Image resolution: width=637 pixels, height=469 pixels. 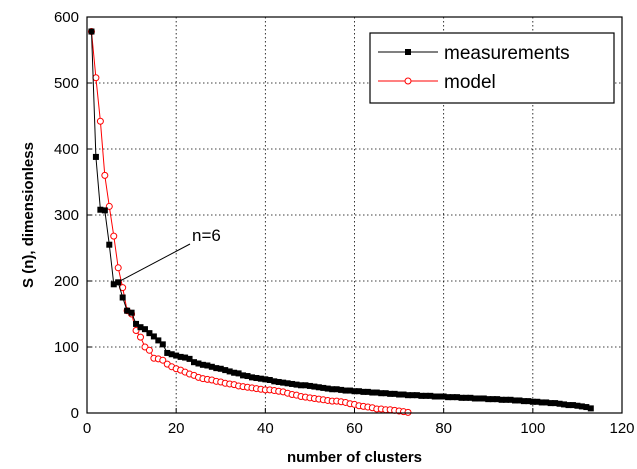 I want to click on x-tick-label: 0, so click(x=87, y=428).